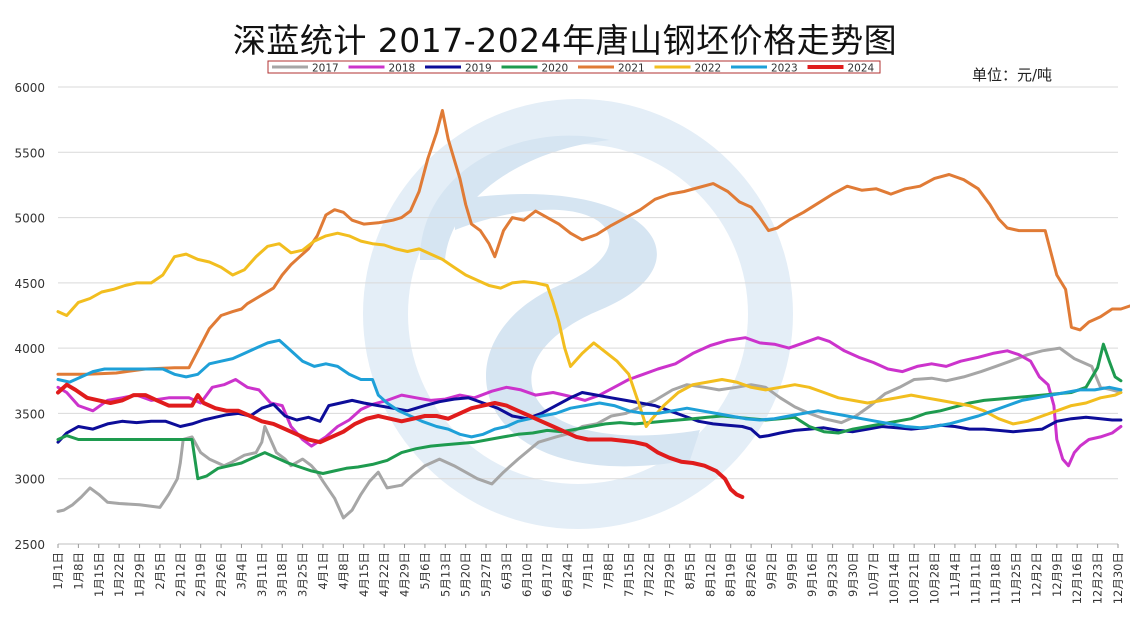 The height and width of the screenshot is (621, 1130). Describe the element at coordinates (527, 574) in the screenshot. I see `x-tick-label: 6月10日` at that location.